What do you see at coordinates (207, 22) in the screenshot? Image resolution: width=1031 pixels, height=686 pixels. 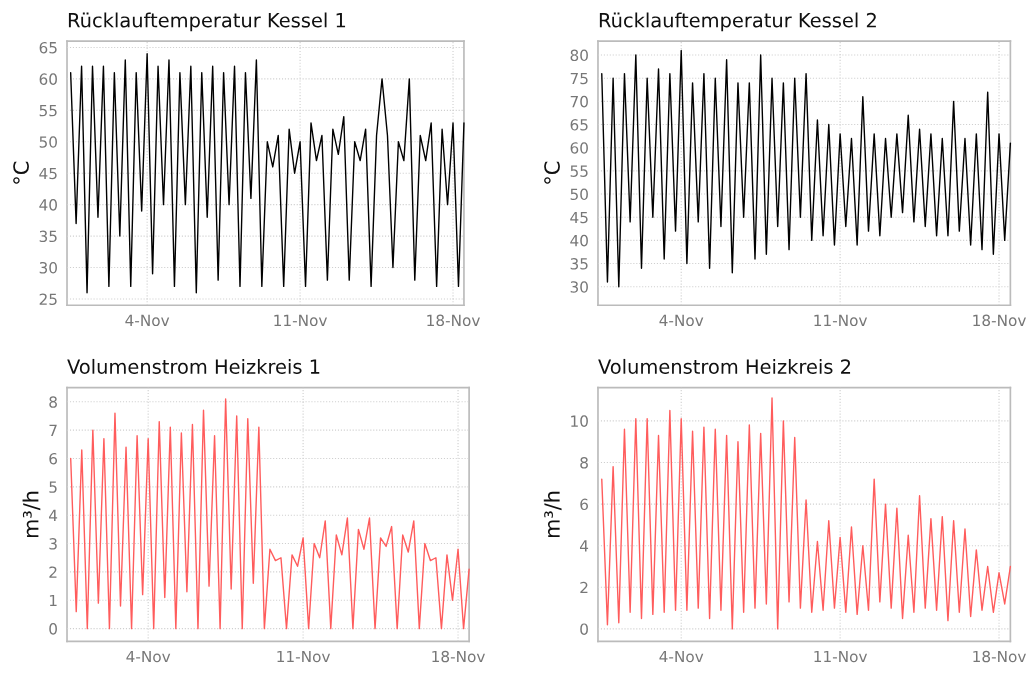 I see `chart-title: Rücklauftemperatur Kessel 1` at bounding box center [207, 22].